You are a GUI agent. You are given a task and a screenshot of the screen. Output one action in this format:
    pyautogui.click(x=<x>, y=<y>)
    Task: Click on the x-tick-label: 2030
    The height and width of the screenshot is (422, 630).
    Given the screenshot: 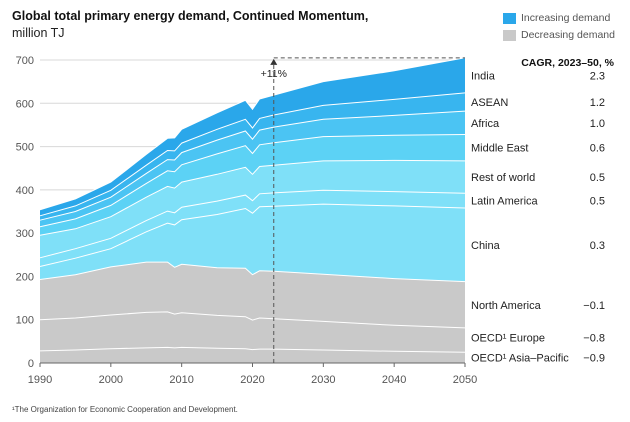 What is the action you would take?
    pyautogui.click(x=323, y=380)
    